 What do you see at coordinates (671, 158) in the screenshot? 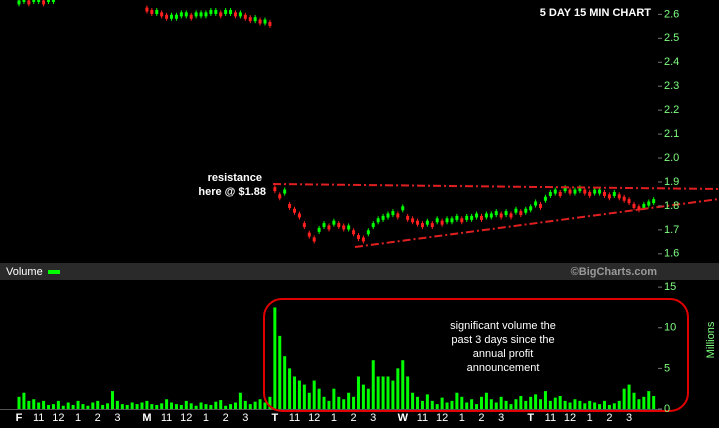
I see `y-tick-label: 2.0` at bounding box center [671, 158].